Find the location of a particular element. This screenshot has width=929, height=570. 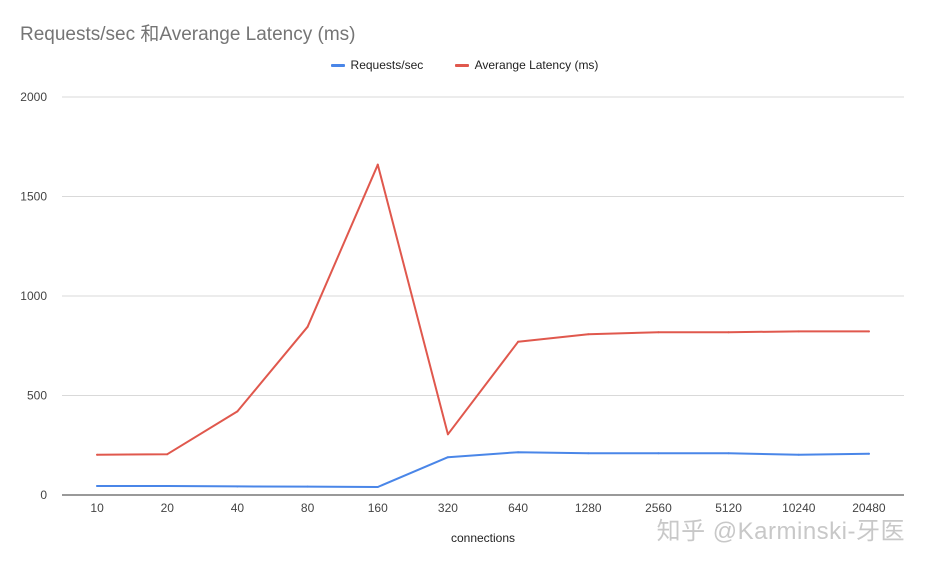

y-tick-label: 0 is located at coordinates (43, 495).